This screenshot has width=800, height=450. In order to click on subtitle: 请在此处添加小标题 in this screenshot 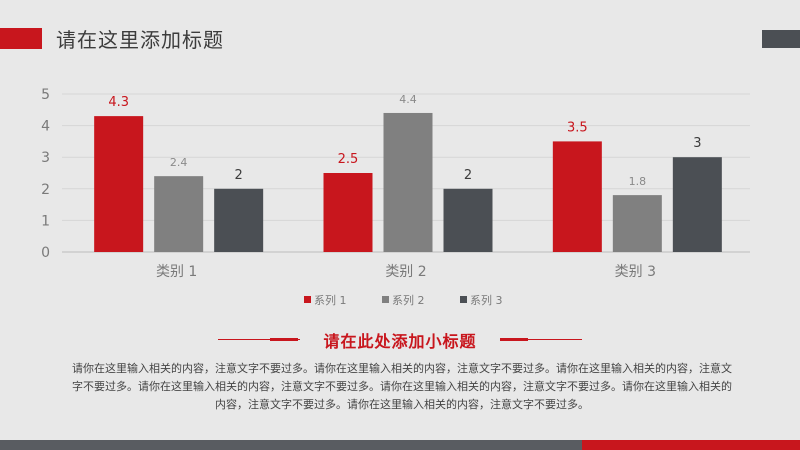, I will do `click(400, 341)`.